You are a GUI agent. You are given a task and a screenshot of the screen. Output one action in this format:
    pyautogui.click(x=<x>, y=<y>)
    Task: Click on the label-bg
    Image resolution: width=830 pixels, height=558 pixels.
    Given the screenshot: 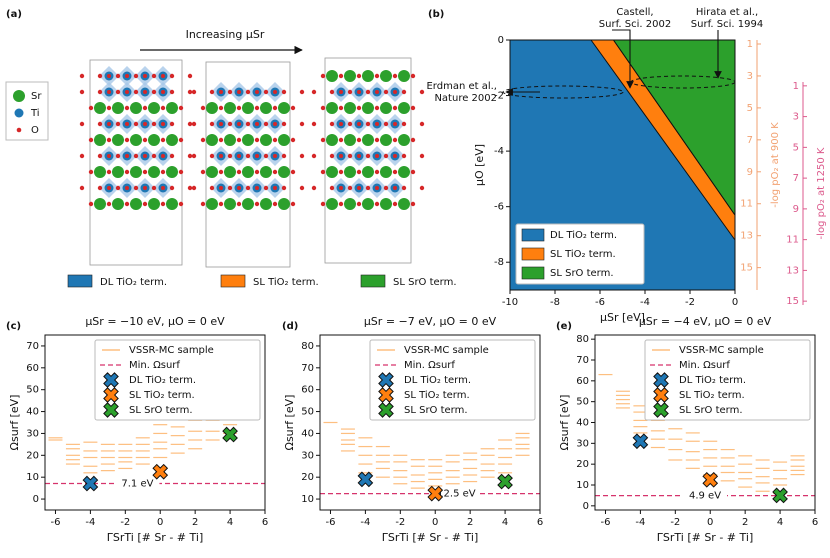 What is the action you would take?
    pyautogui.click(x=456, y=493)
    